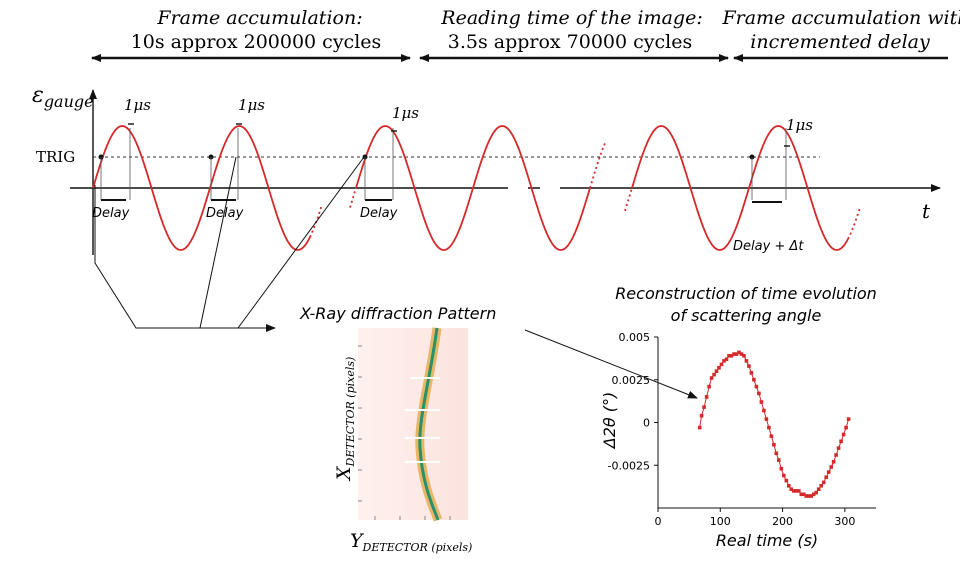 This screenshot has width=960, height=562. I want to click on header-left-title: Frame accumulation:, so click(259, 18).